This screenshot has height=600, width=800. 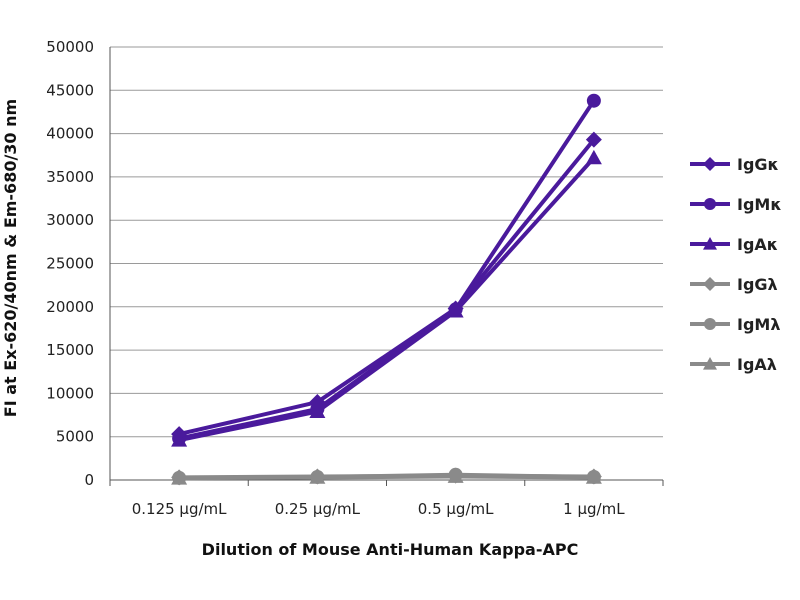 What do you see at coordinates (736, 264) in the screenshot?
I see `legend: IgGκ IgMκ IgAκ IgGλ IgMλ IgAλ` at bounding box center [736, 264].